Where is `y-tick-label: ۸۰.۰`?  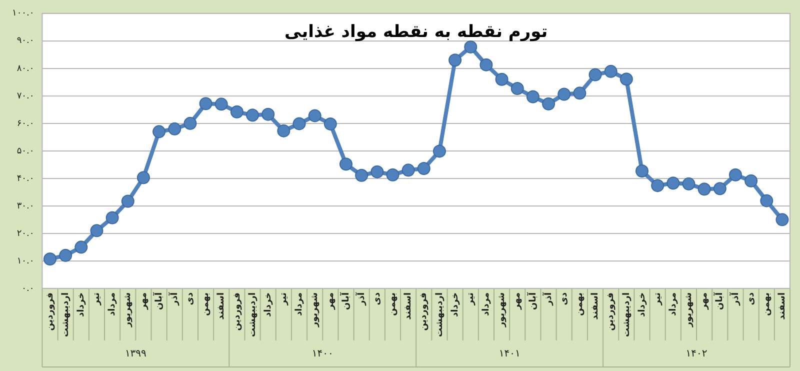 y-tick-label: ۸۰.۰ is located at coordinates (25, 69).